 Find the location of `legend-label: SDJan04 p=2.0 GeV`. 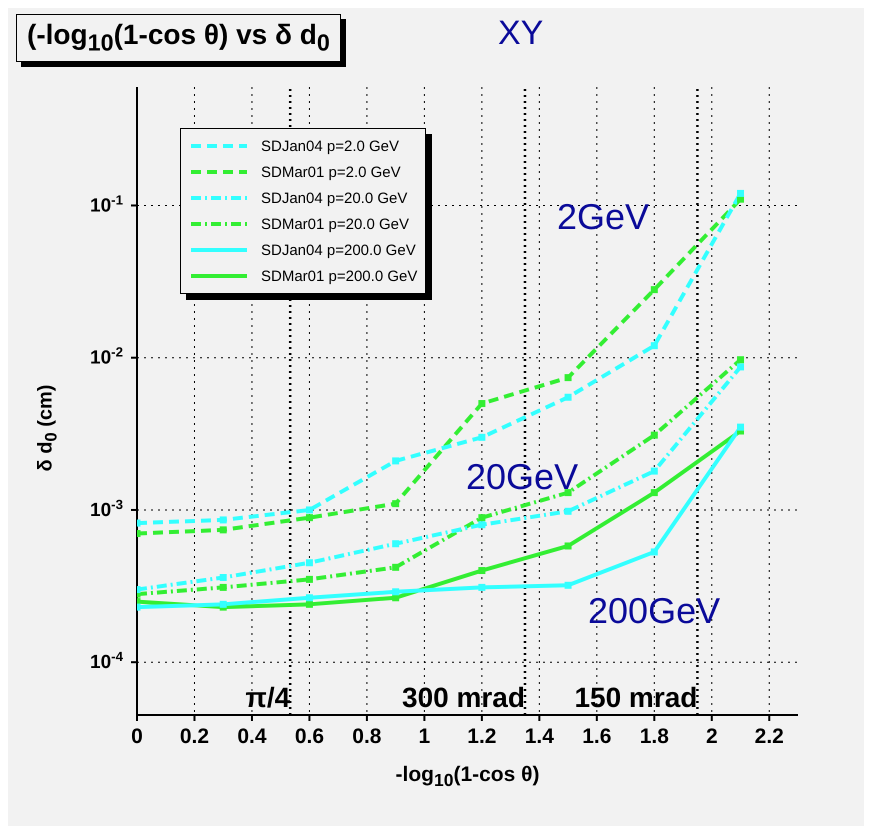

legend-label: SDJan04 p=2.0 GeV is located at coordinates (330, 146).